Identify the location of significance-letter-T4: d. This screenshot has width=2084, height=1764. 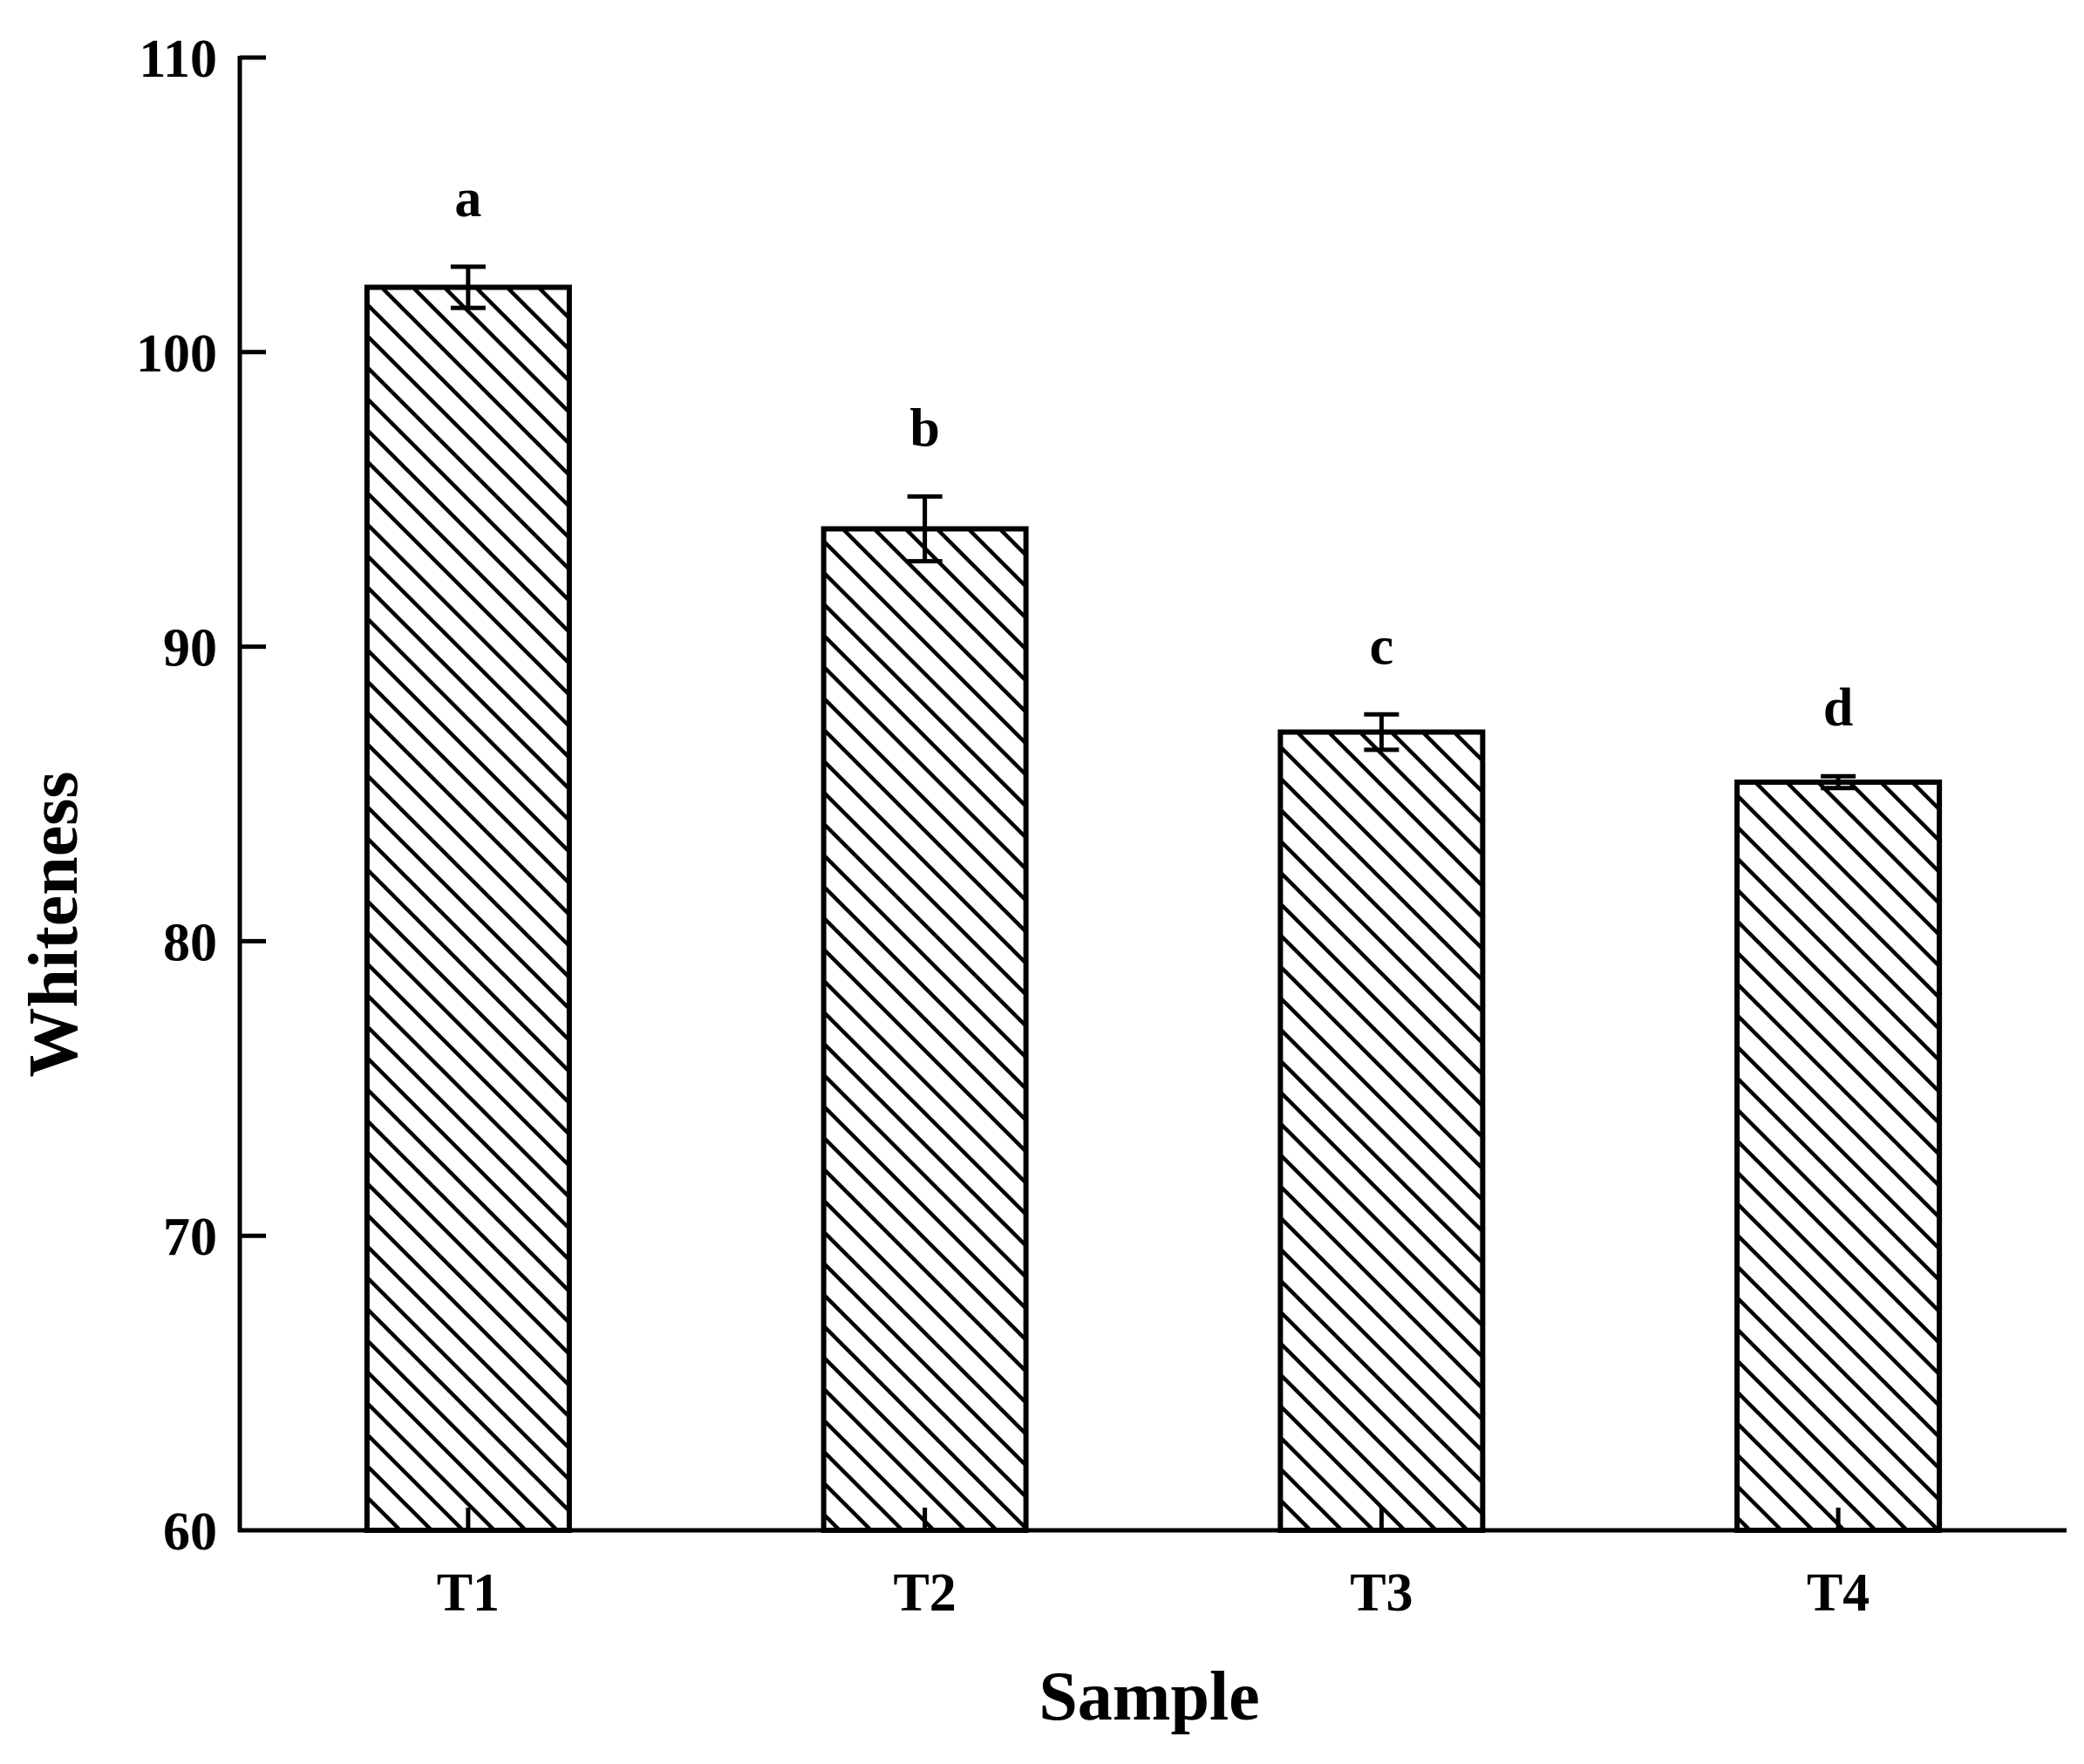
(1838, 708).